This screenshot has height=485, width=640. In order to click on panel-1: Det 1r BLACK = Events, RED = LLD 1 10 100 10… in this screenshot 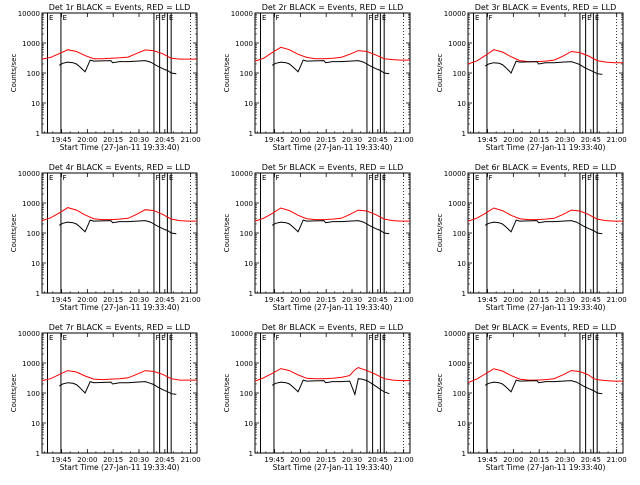, I will do `click(105, 77)`.